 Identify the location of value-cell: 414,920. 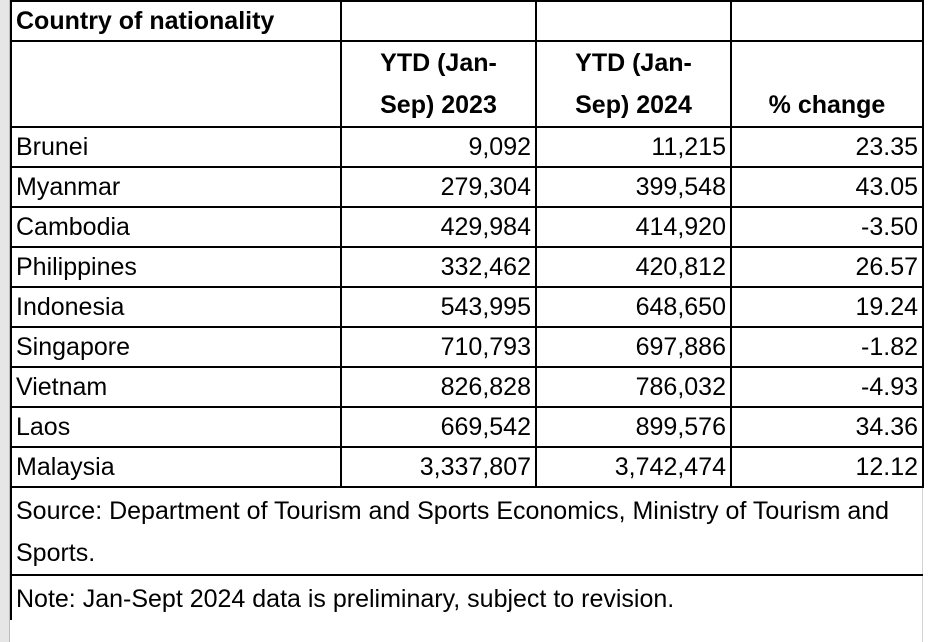
(633, 227).